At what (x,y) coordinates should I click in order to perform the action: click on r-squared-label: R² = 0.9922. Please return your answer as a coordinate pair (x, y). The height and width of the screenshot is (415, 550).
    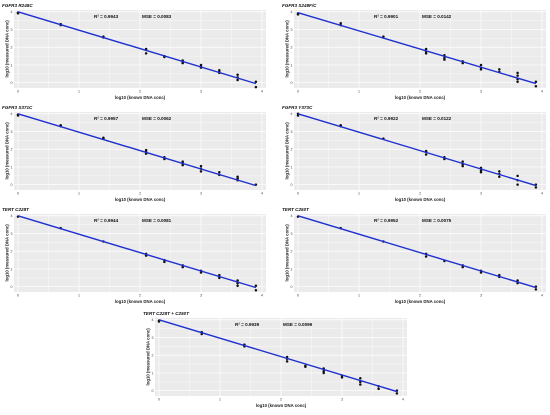
    Looking at the image, I should click on (386, 118).